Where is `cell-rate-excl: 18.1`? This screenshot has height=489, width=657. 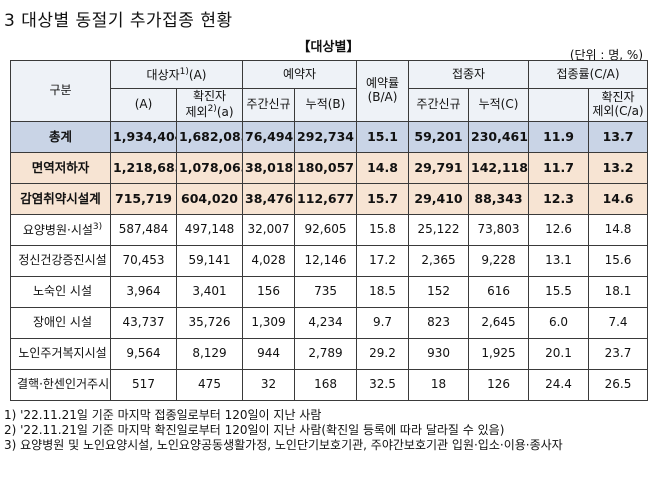 cell-rate-excl: 18.1 is located at coordinates (618, 292).